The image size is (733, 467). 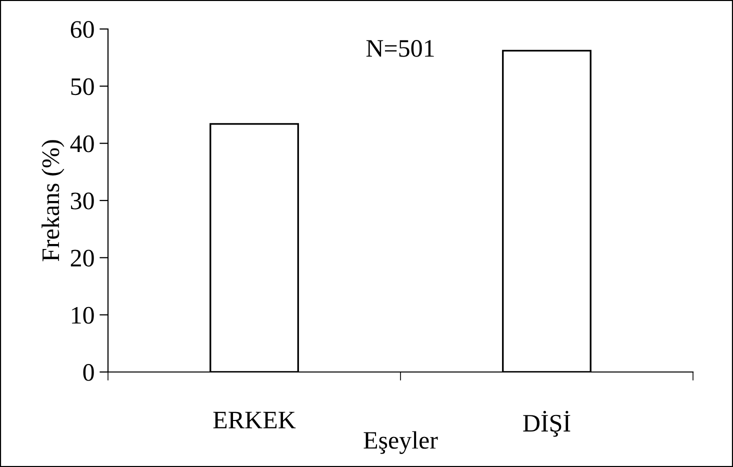 I want to click on x-axis-title: Eşeyler, so click(x=401, y=442).